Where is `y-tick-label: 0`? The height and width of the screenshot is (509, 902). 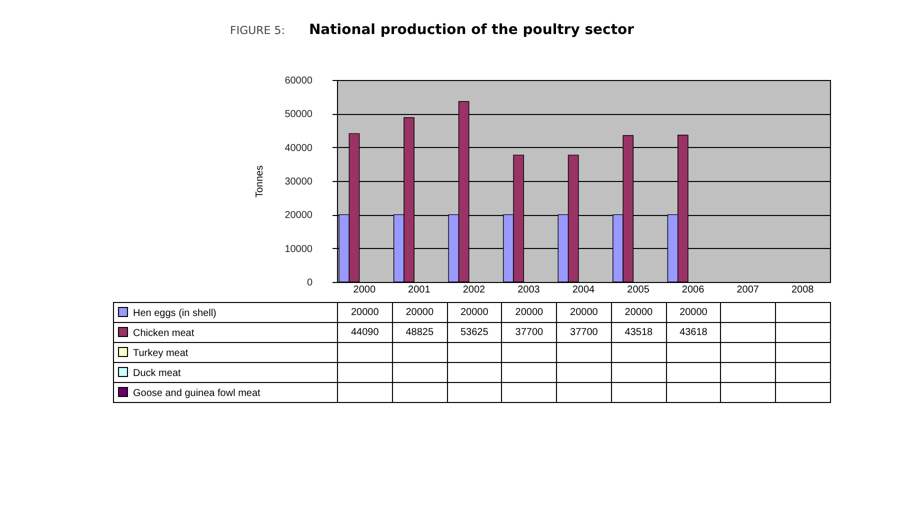 y-tick-label: 0 is located at coordinates (309, 283).